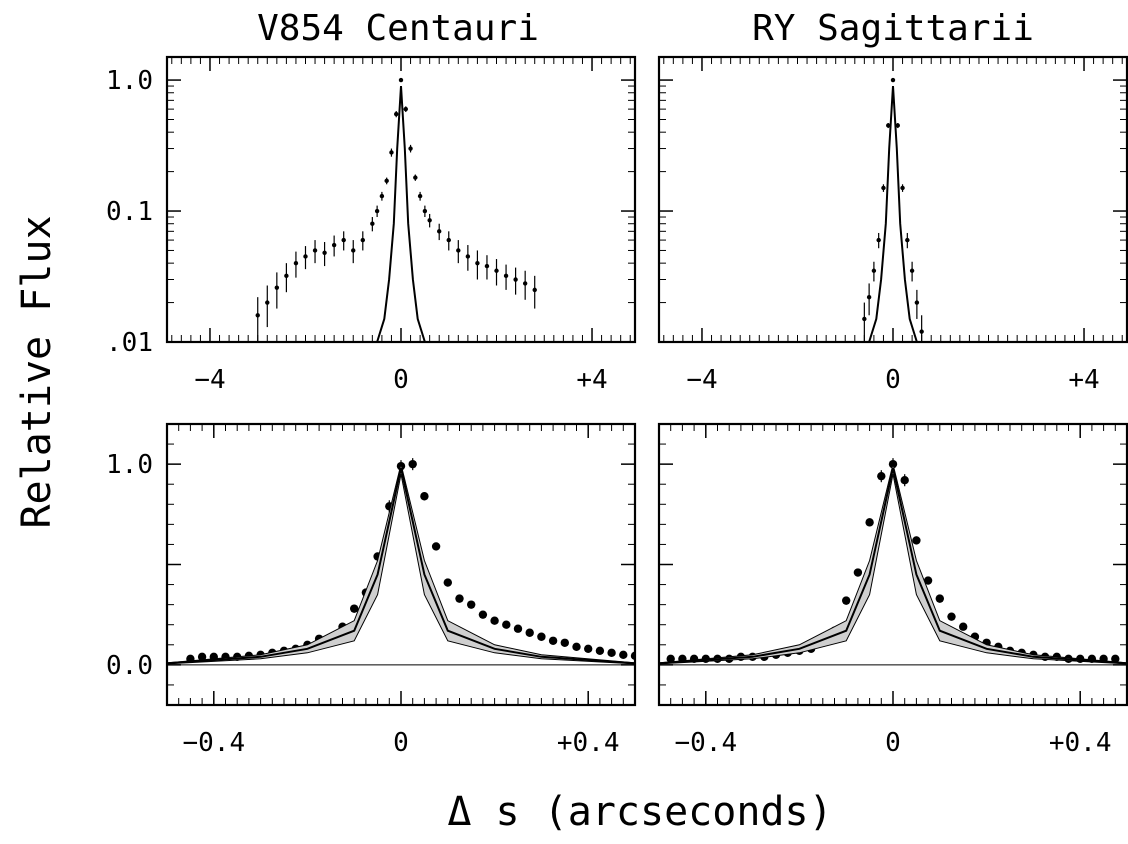  What do you see at coordinates (37, 371) in the screenshot?
I see `y-axis-label: Relative Flux` at bounding box center [37, 371].